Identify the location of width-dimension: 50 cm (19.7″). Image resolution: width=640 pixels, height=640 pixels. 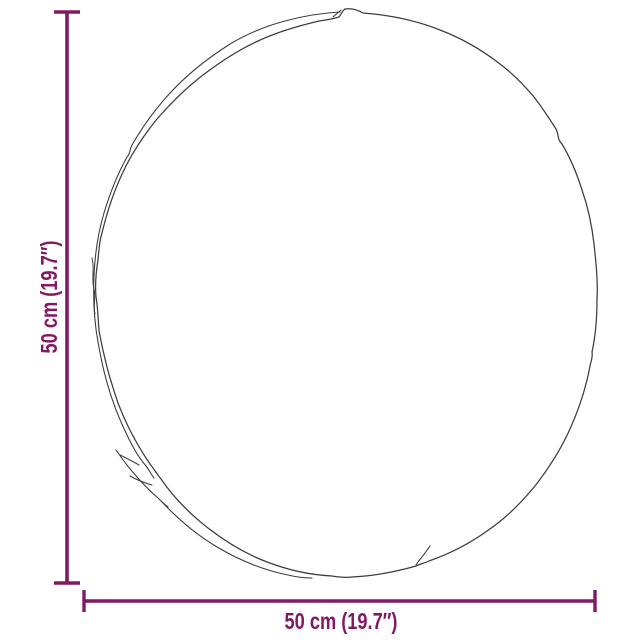
(339, 612).